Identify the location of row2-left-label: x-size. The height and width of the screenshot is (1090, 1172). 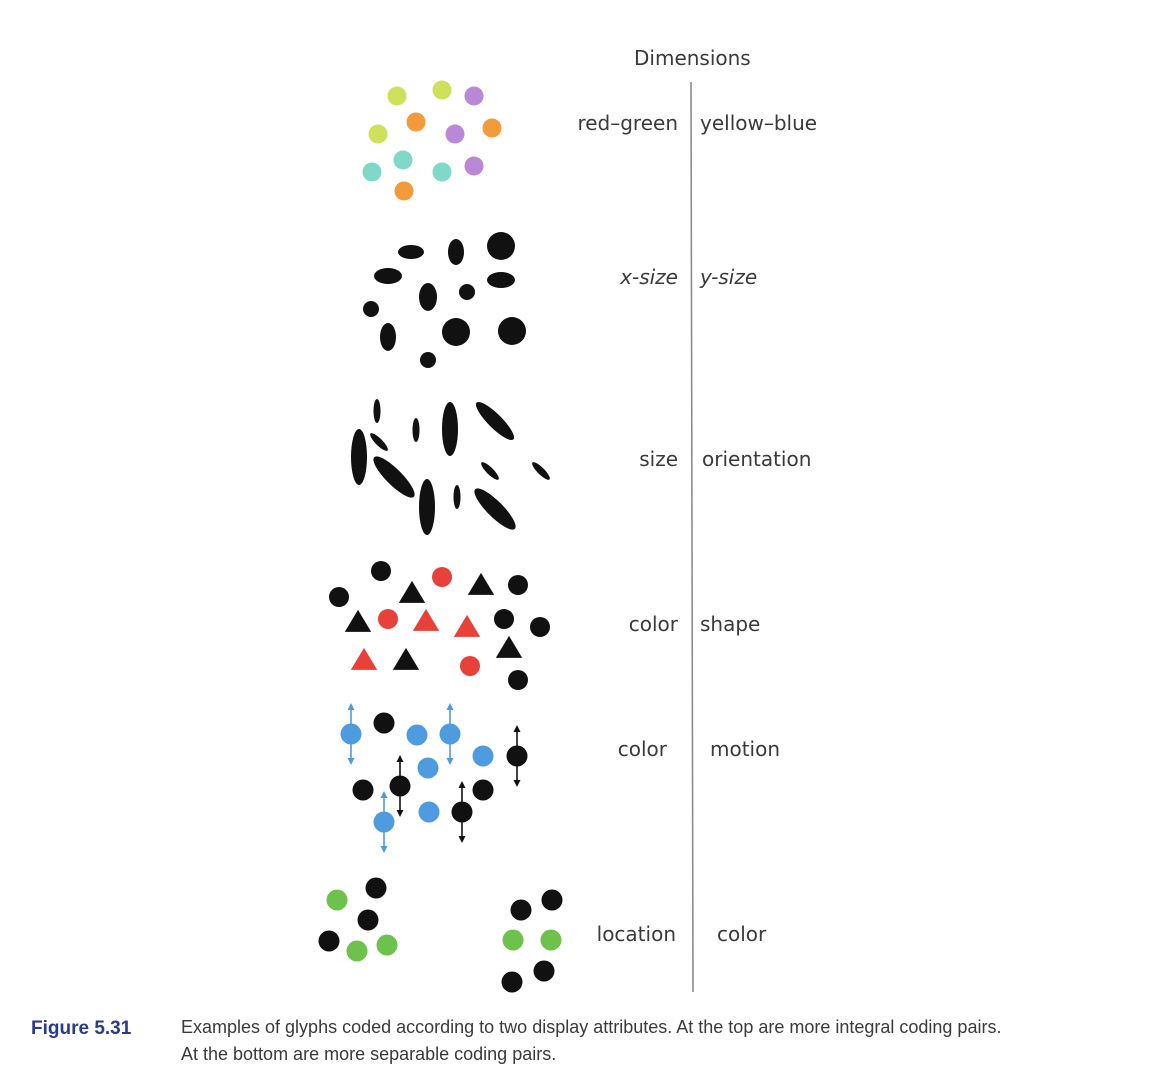
(649, 277).